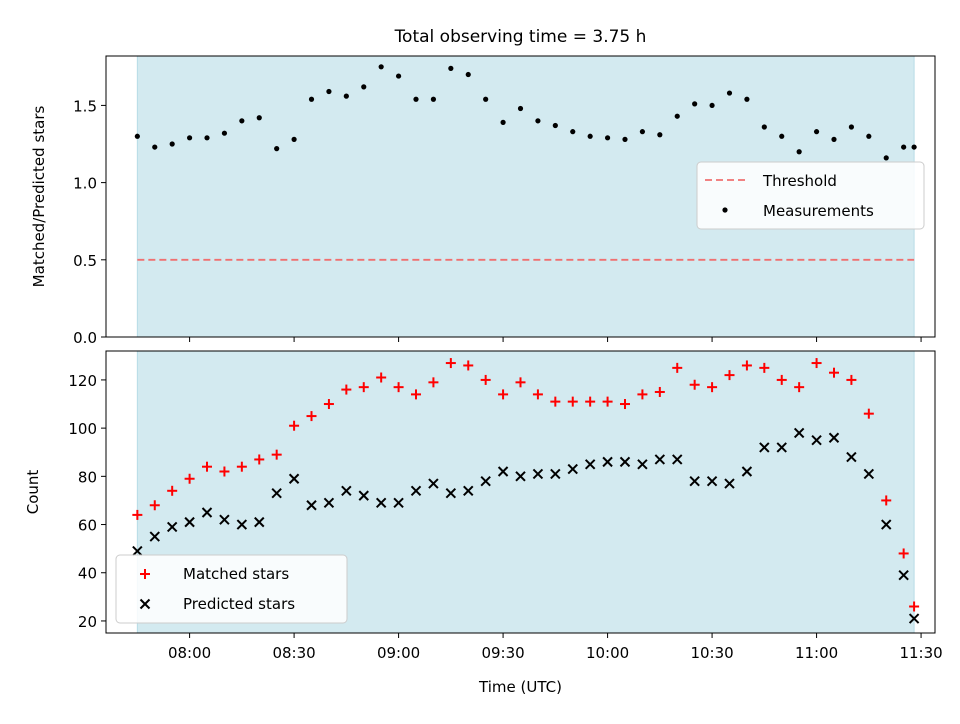 The width and height of the screenshot is (960, 724). Describe the element at coordinates (293, 653) in the screenshot. I see `x-tick-label: 08:30` at that location.